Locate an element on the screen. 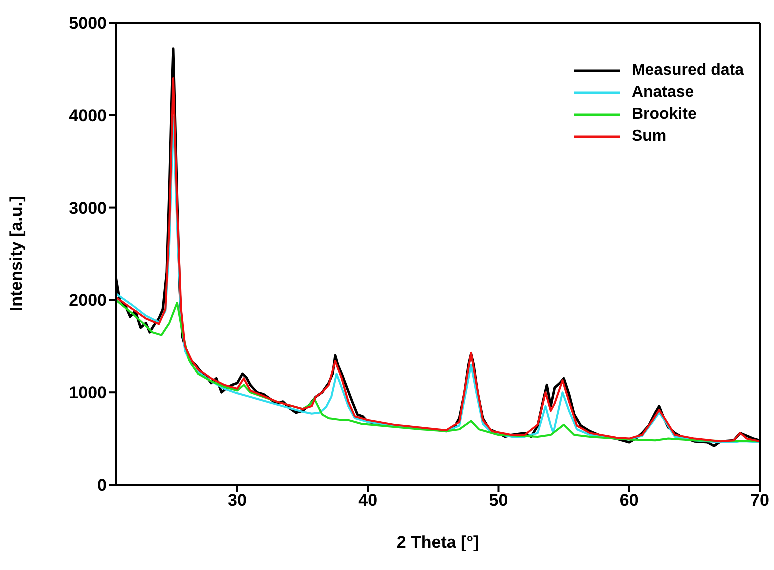  x-tick-label: 50 is located at coordinates (498, 500).